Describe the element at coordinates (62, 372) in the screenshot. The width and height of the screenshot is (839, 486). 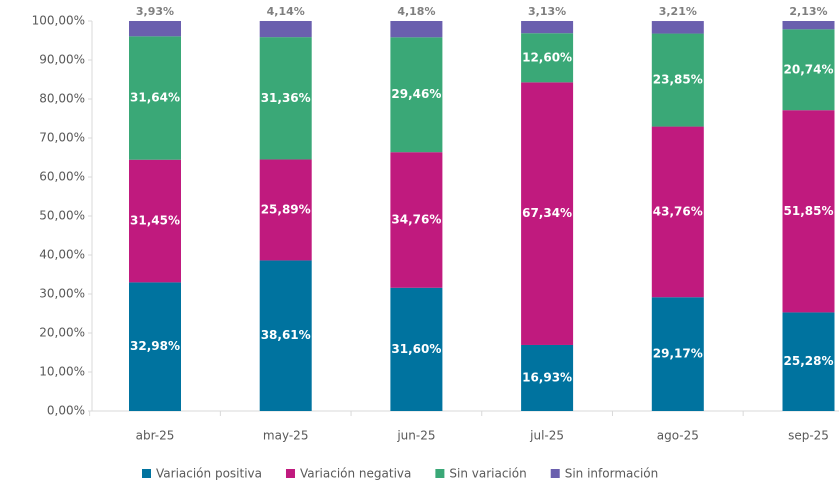
I see `y-tick-label: 10,00%` at that location.